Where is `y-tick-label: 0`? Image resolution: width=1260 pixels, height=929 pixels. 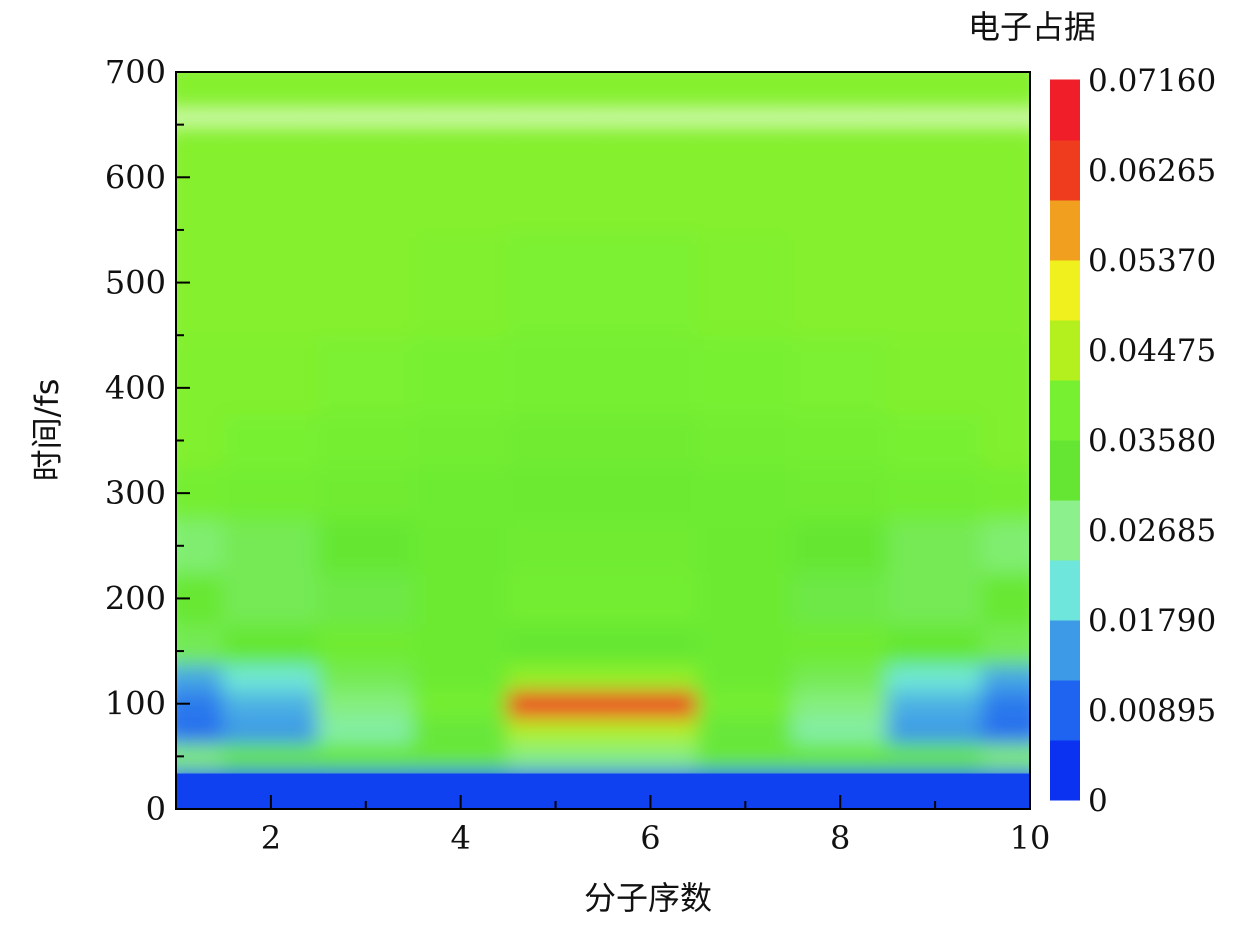
y-tick-label: 0 is located at coordinates (156, 809).